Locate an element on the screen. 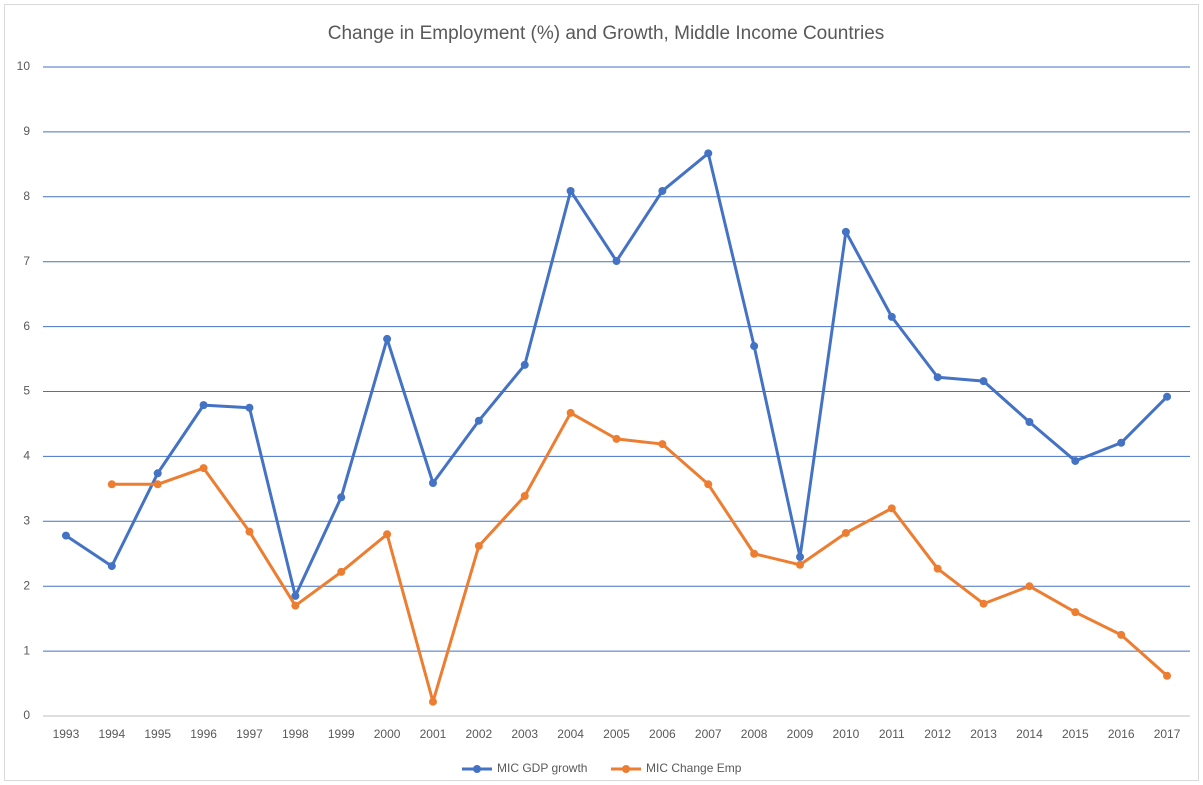 This screenshot has height=785, width=1203. y-tick-label: 6 is located at coordinates (26, 326).